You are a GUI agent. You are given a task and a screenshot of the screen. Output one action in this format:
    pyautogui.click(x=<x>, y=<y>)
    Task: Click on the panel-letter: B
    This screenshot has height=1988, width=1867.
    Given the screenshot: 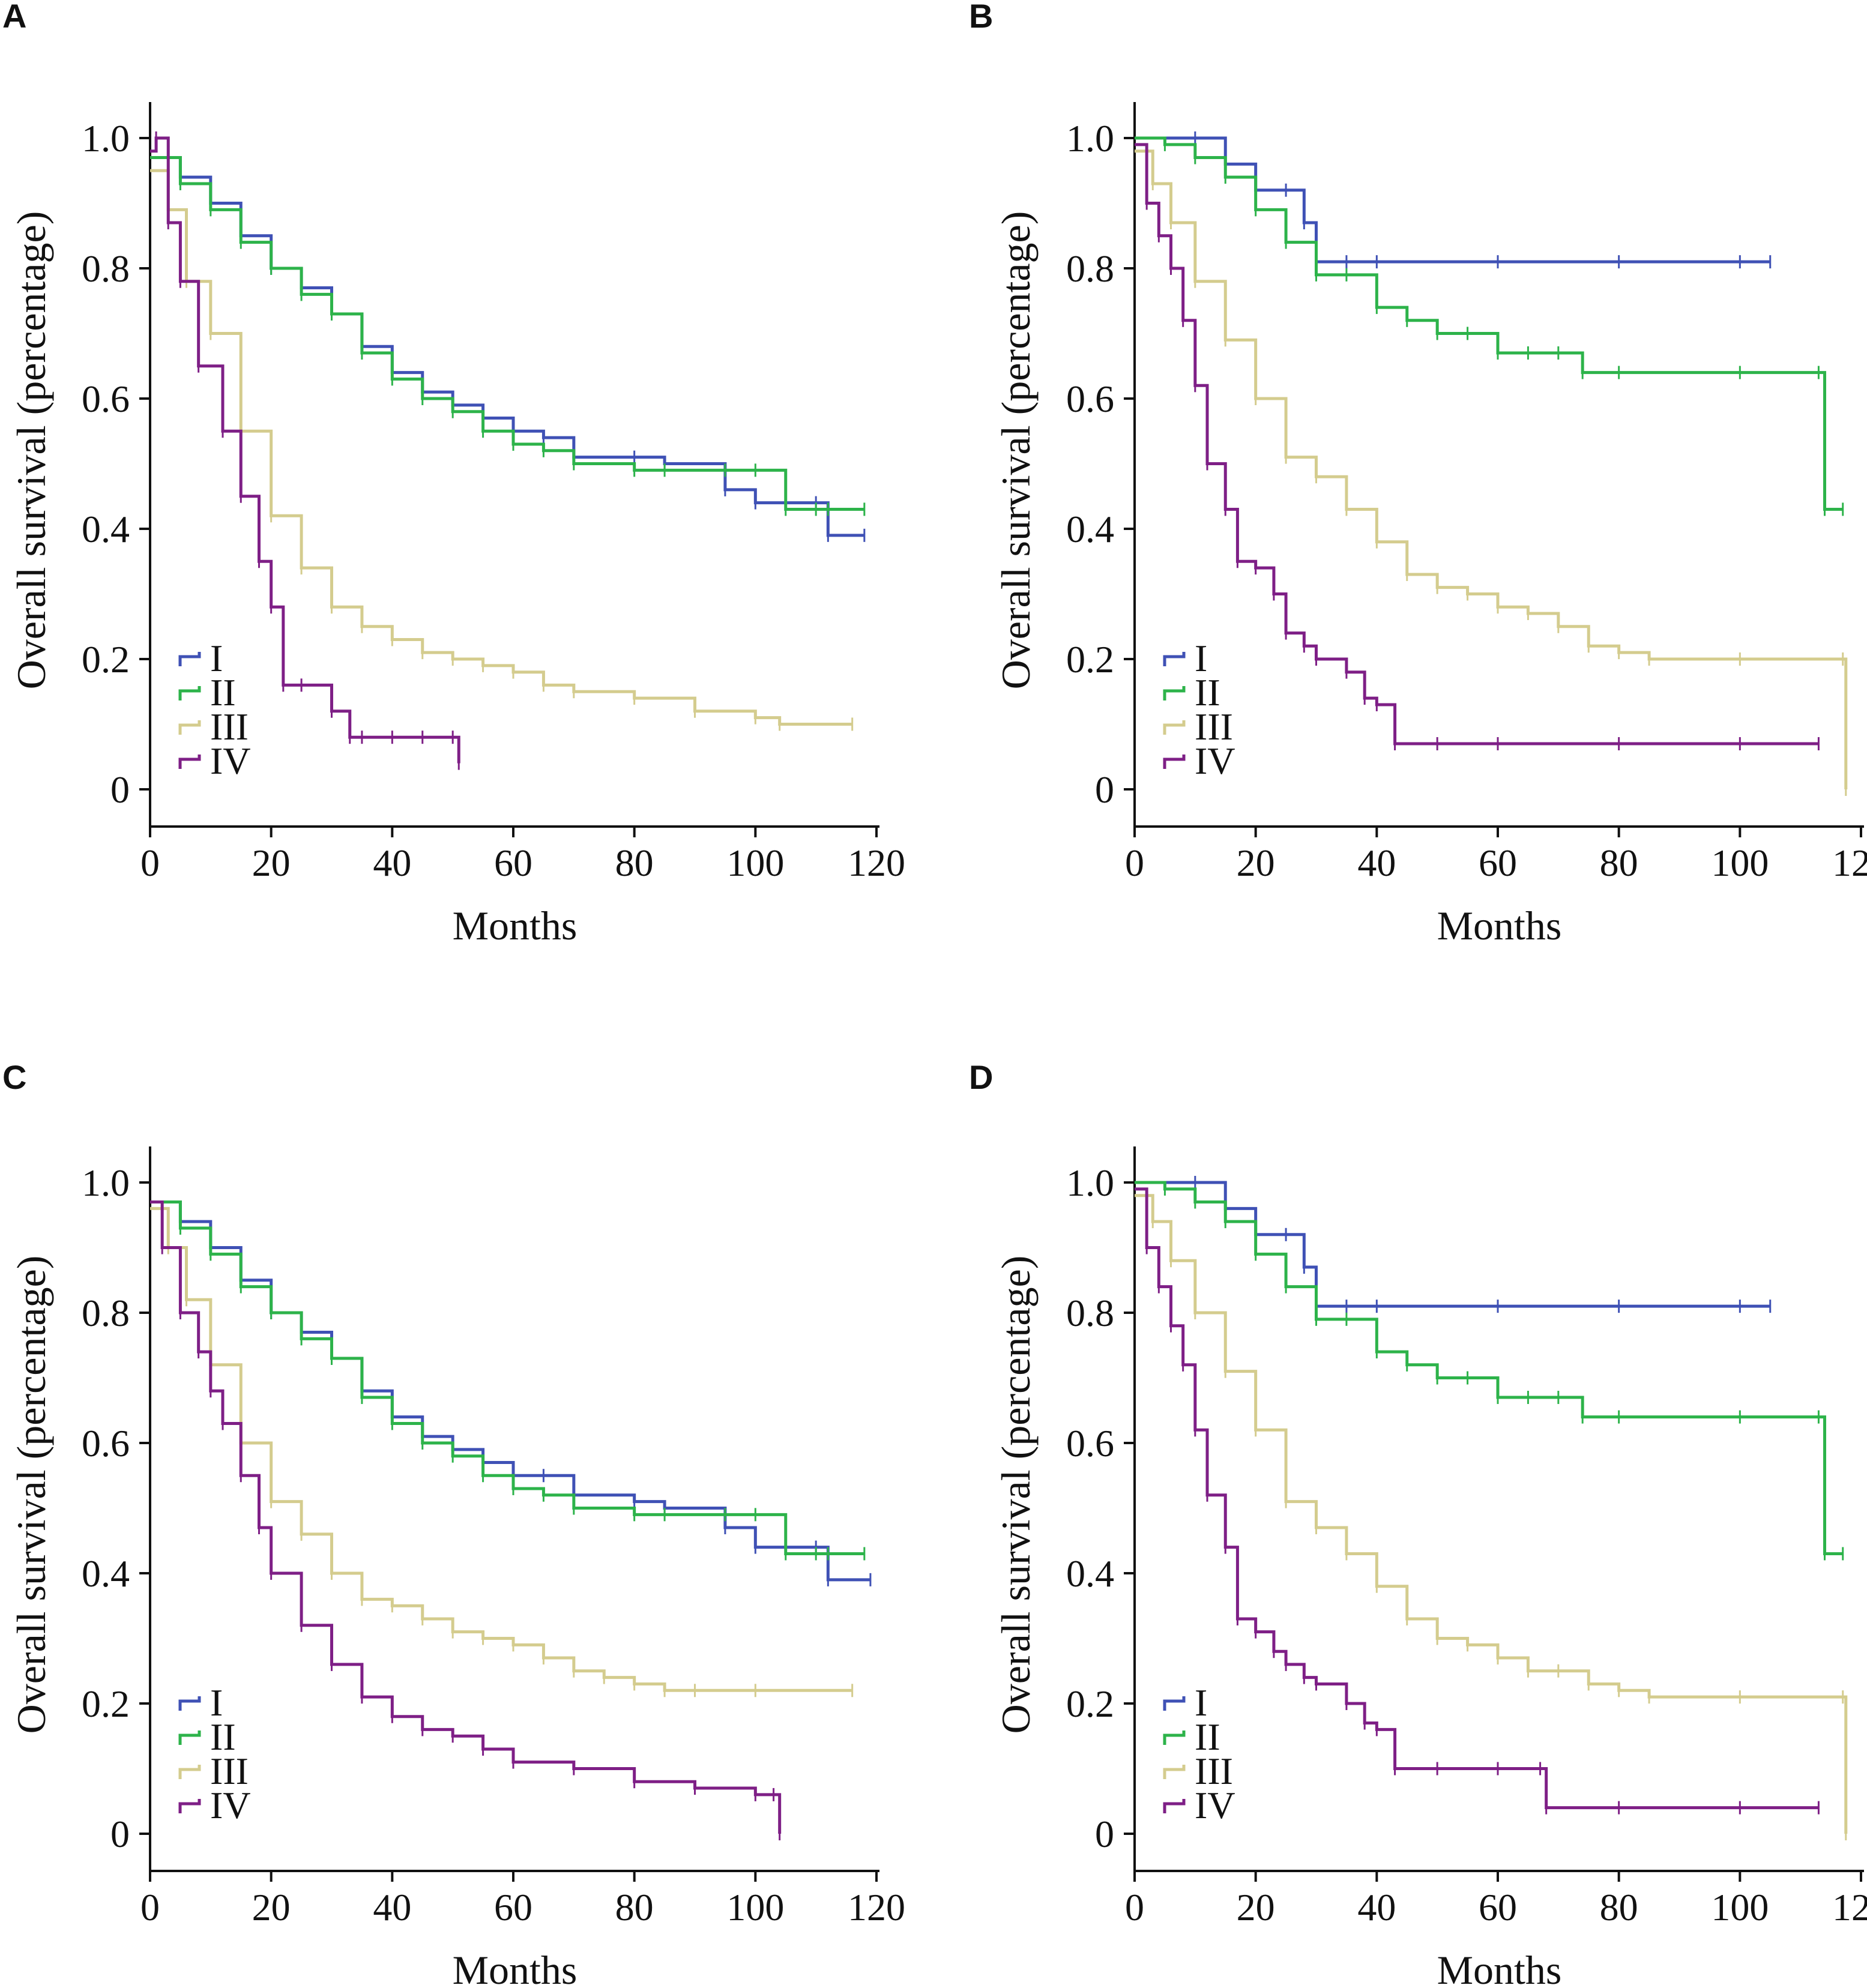 What is the action you would take?
    pyautogui.click(x=981, y=17)
    